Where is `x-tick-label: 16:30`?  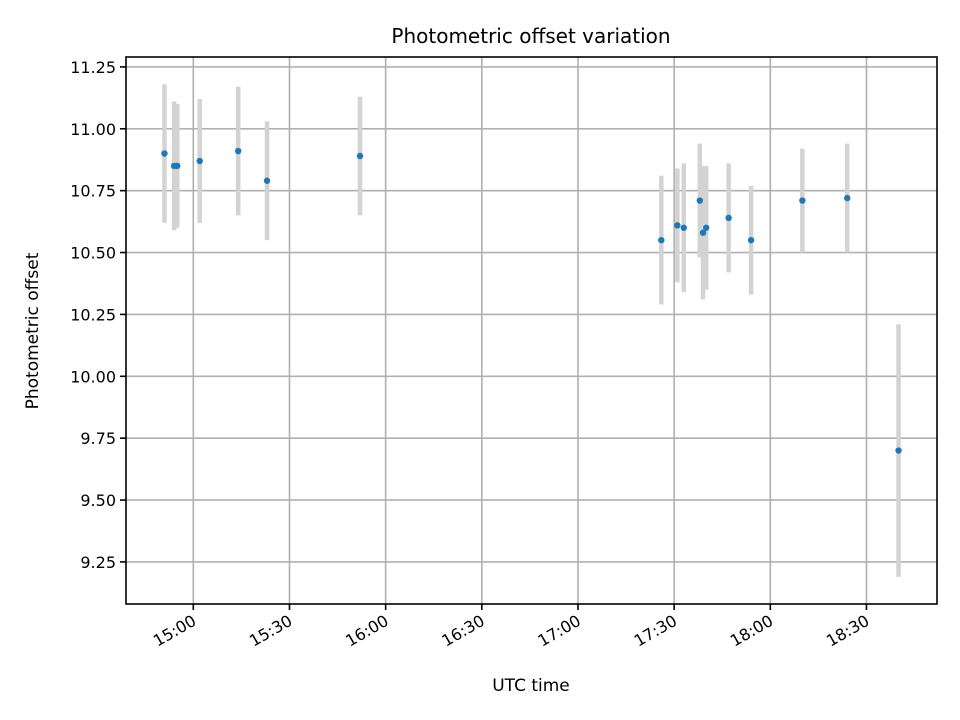
x-tick-label: 16:30 is located at coordinates (462, 631).